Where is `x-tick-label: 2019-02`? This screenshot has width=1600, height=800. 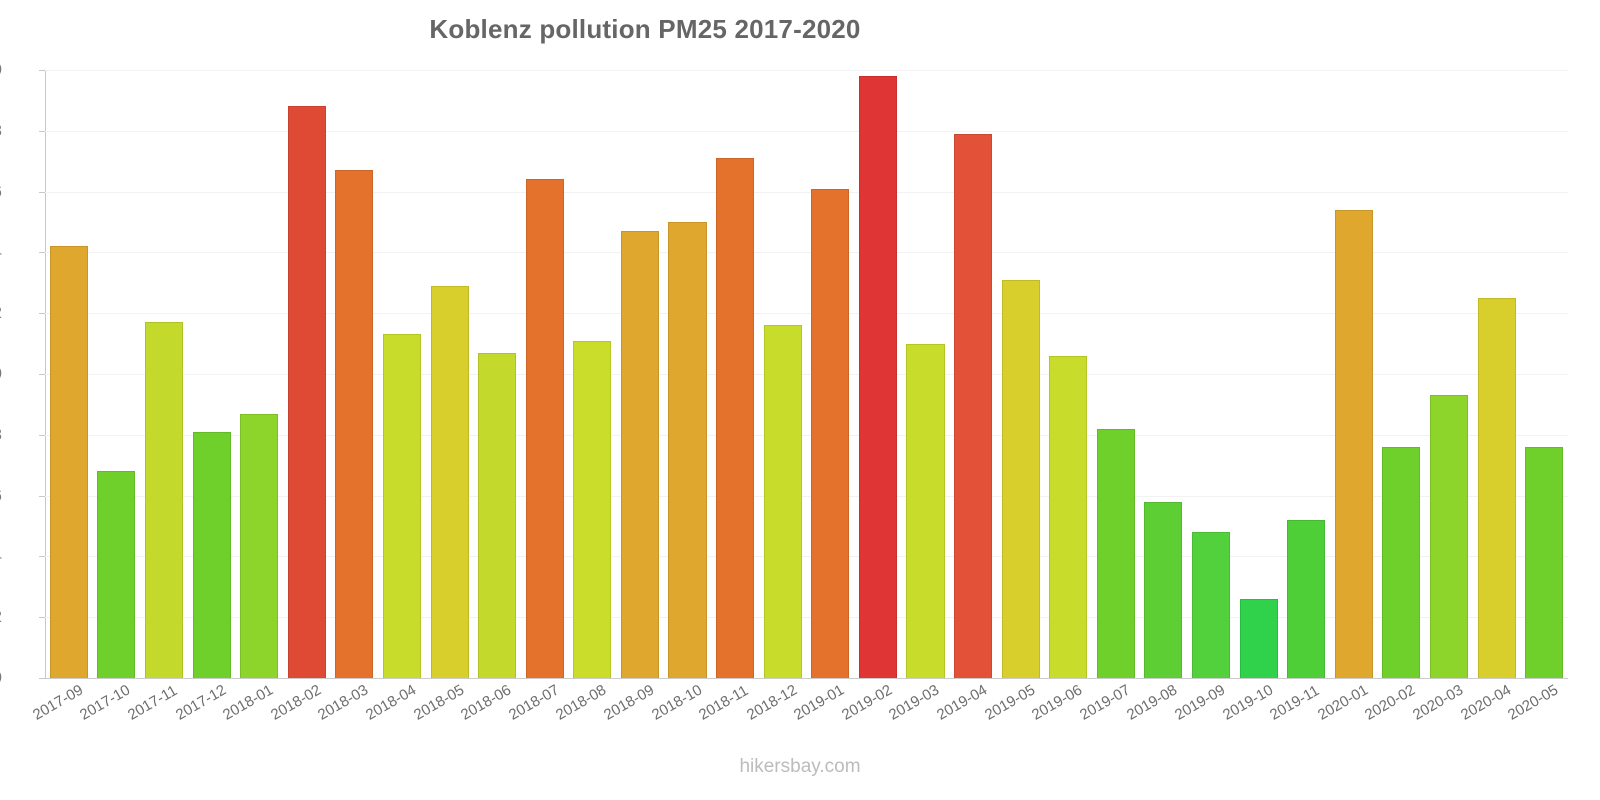 x-tick-label: 2019-02 is located at coordinates (867, 702).